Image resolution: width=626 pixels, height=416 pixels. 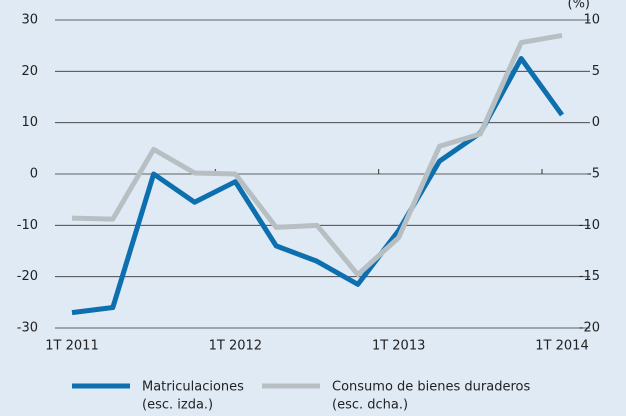 What do you see at coordinates (591, 20) in the screenshot?
I see `y2-tick-label: 10` at bounding box center [591, 20].